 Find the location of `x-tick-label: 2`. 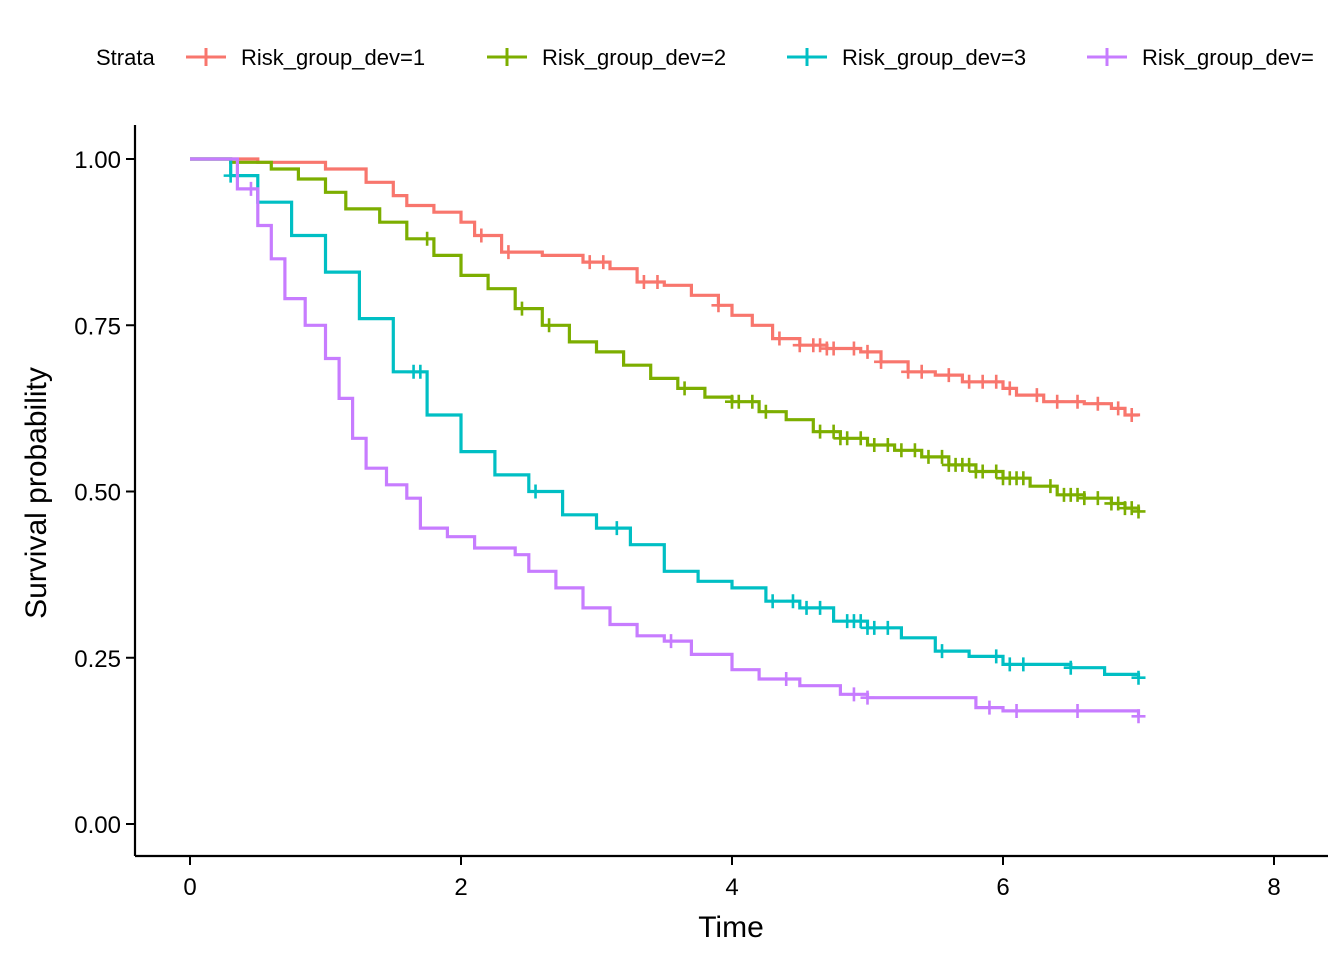

x-tick-label: 2 is located at coordinates (460, 887).